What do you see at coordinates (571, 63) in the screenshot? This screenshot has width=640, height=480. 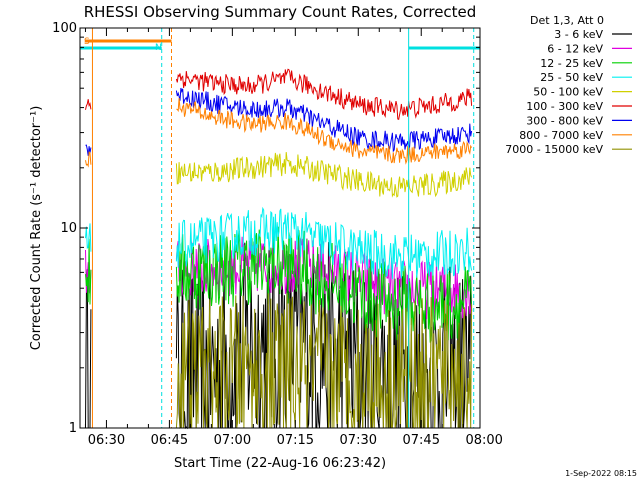 I see `legend-label: 12 - 25 keV` at bounding box center [571, 63].